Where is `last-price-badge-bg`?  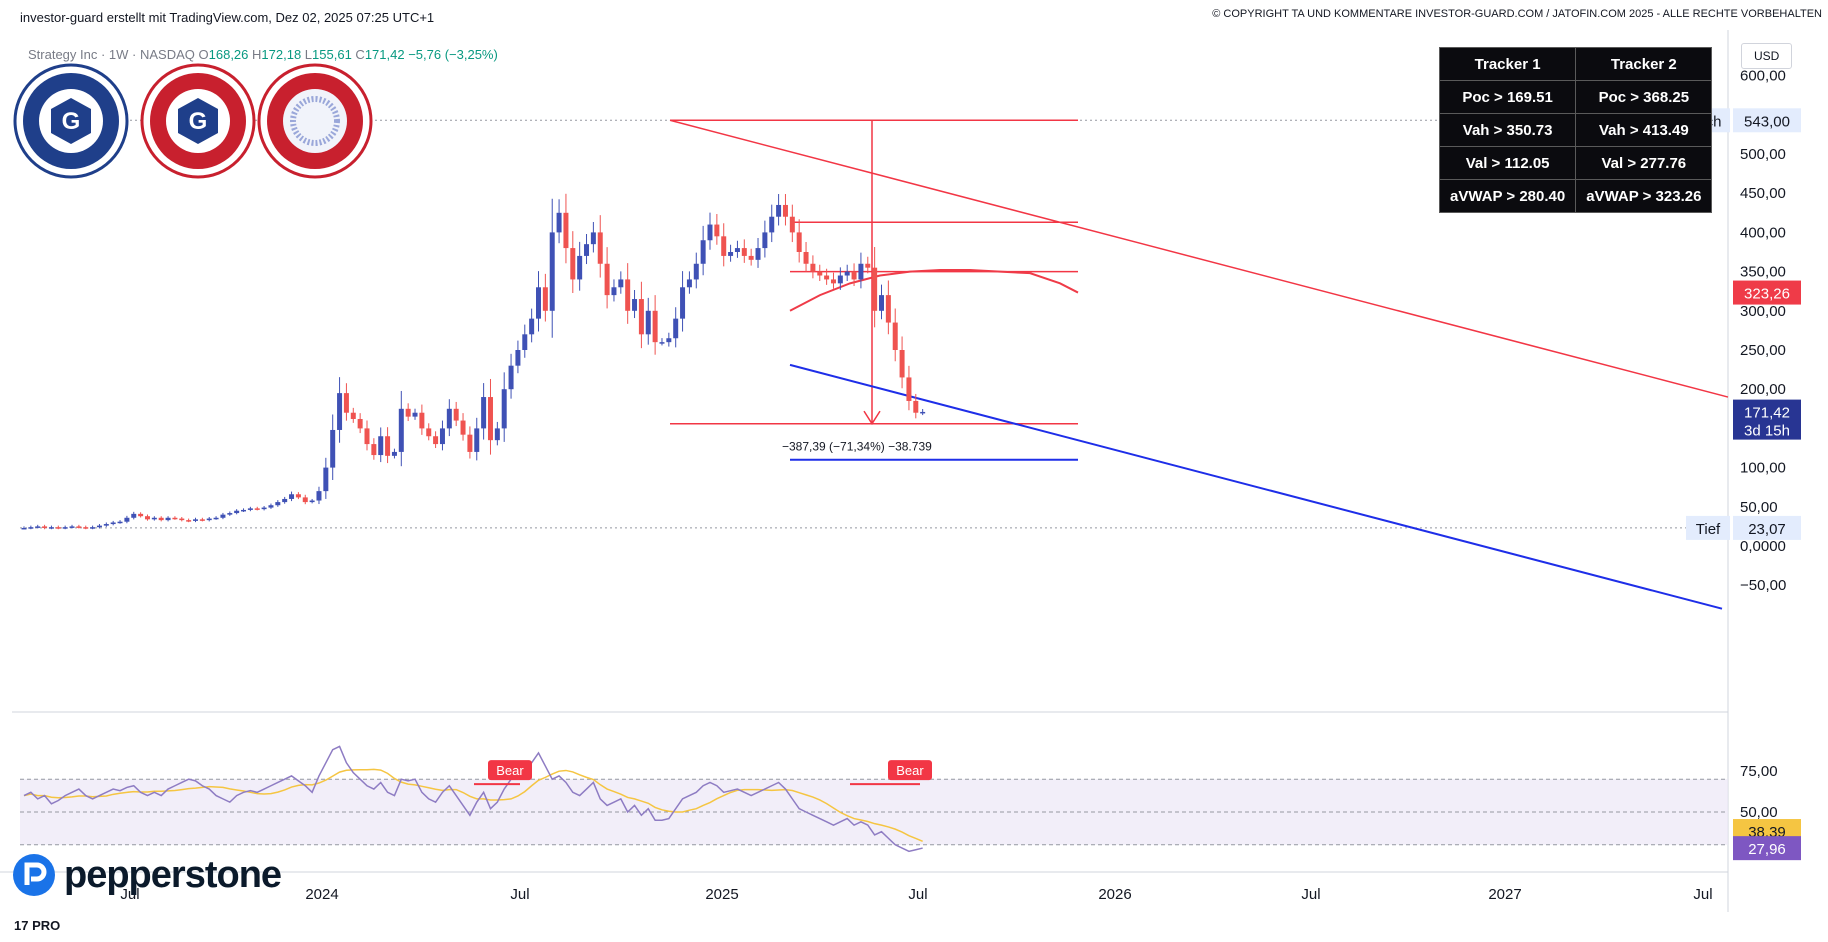 last-price-badge-bg is located at coordinates (1767, 419).